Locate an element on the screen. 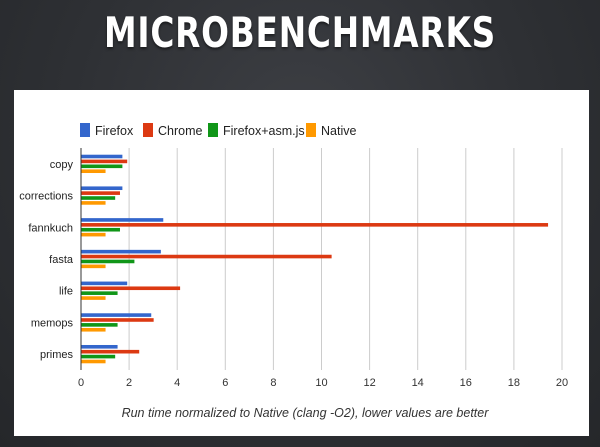 This screenshot has width=600, height=447. category-label-copy: copy is located at coordinates (62, 165).